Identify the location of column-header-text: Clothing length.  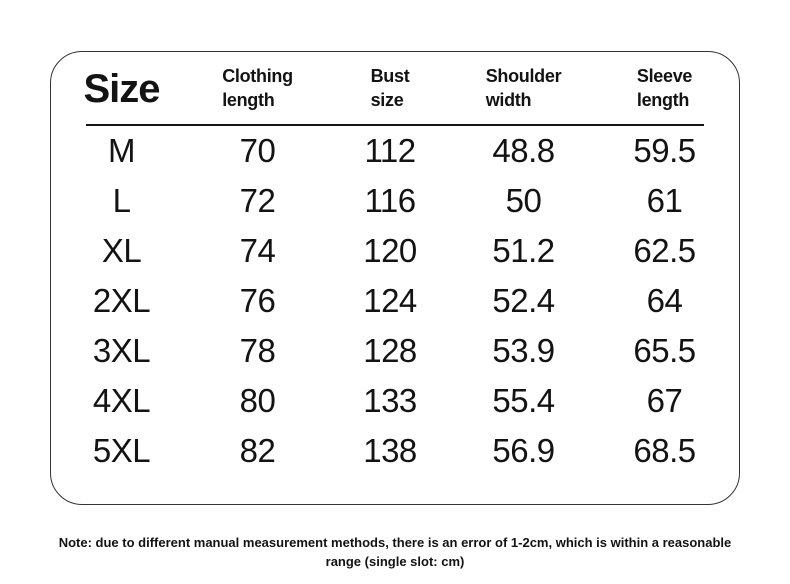
(257, 89).